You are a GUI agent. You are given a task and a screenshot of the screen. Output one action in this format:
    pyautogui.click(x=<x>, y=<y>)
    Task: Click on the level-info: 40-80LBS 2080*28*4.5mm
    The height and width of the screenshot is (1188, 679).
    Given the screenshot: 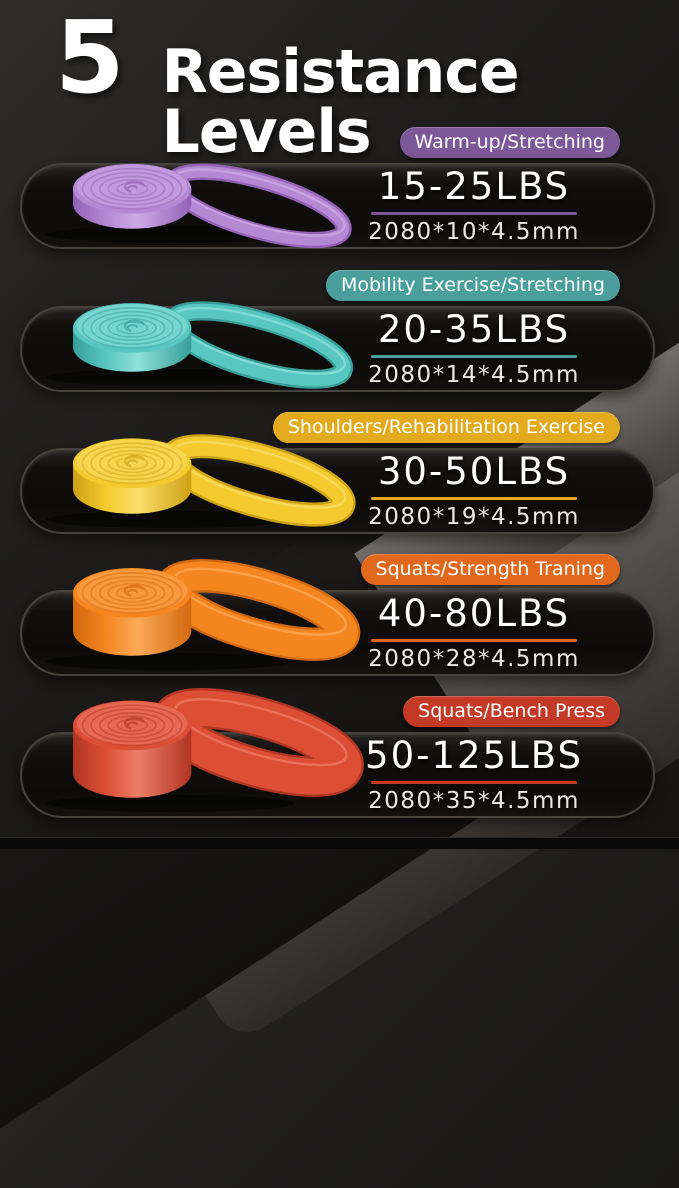 What is the action you would take?
    pyautogui.click(x=474, y=633)
    